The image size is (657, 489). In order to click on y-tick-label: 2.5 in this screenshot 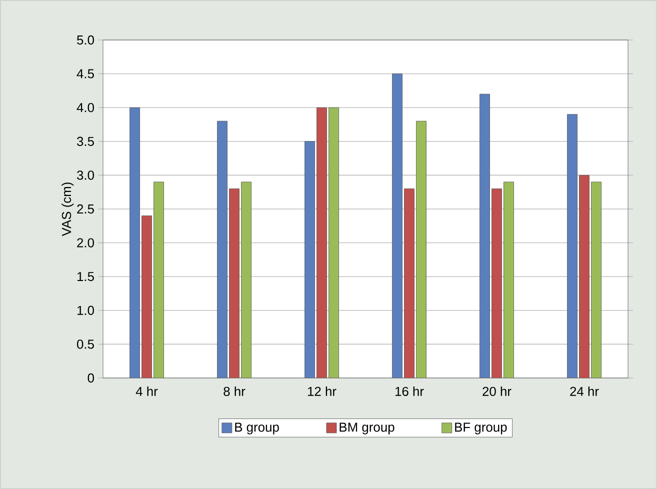, I will do `click(85, 209)`.